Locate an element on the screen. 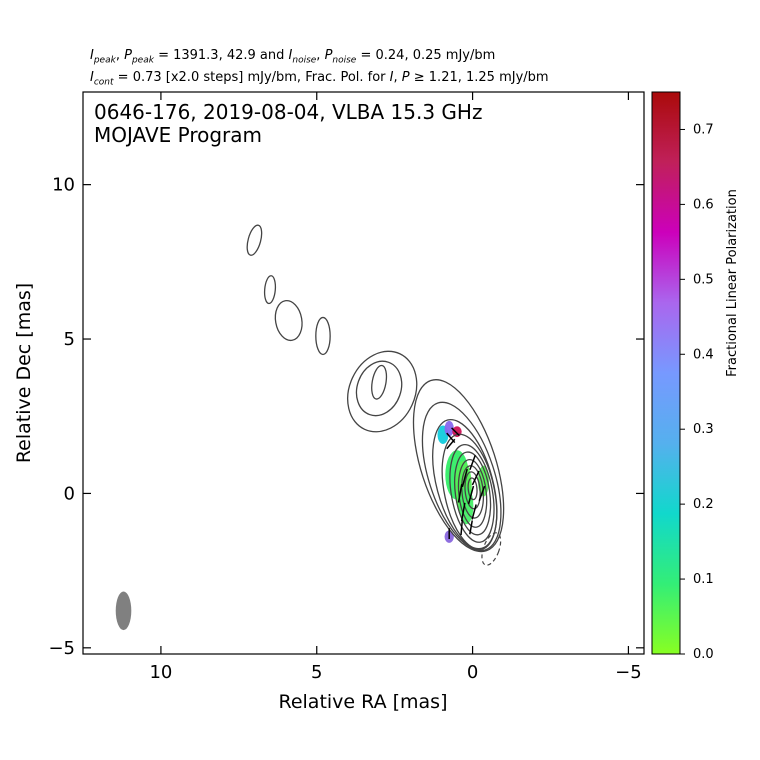 The image size is (760, 760). colorbar-tick-label: 0.3 is located at coordinates (703, 429).